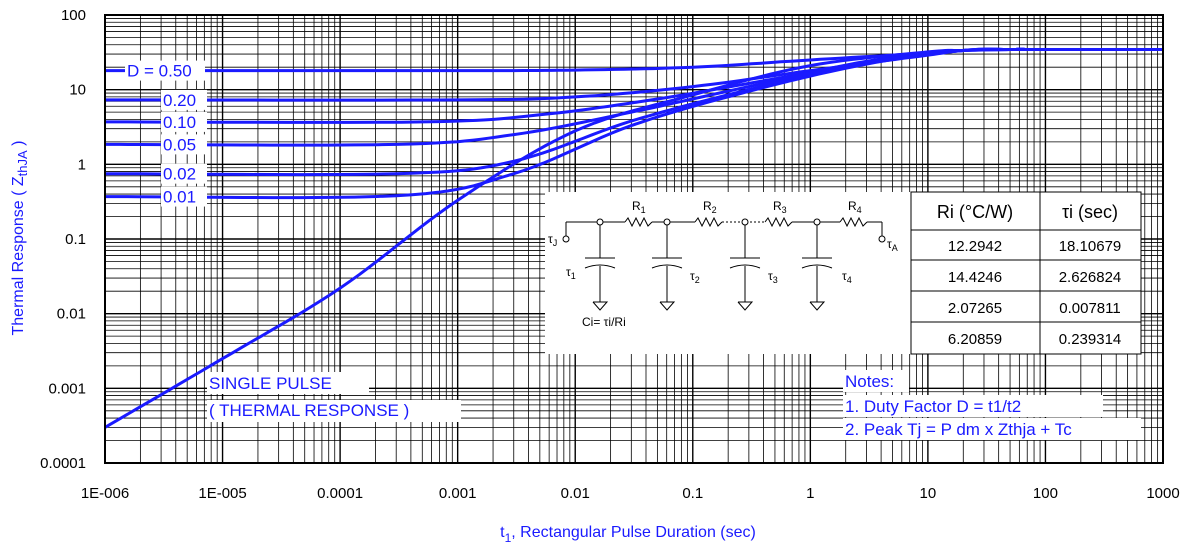 This screenshot has height=550, width=1193. What do you see at coordinates (159, 71) in the screenshot?
I see `duty-label: D = 0.50` at bounding box center [159, 71].